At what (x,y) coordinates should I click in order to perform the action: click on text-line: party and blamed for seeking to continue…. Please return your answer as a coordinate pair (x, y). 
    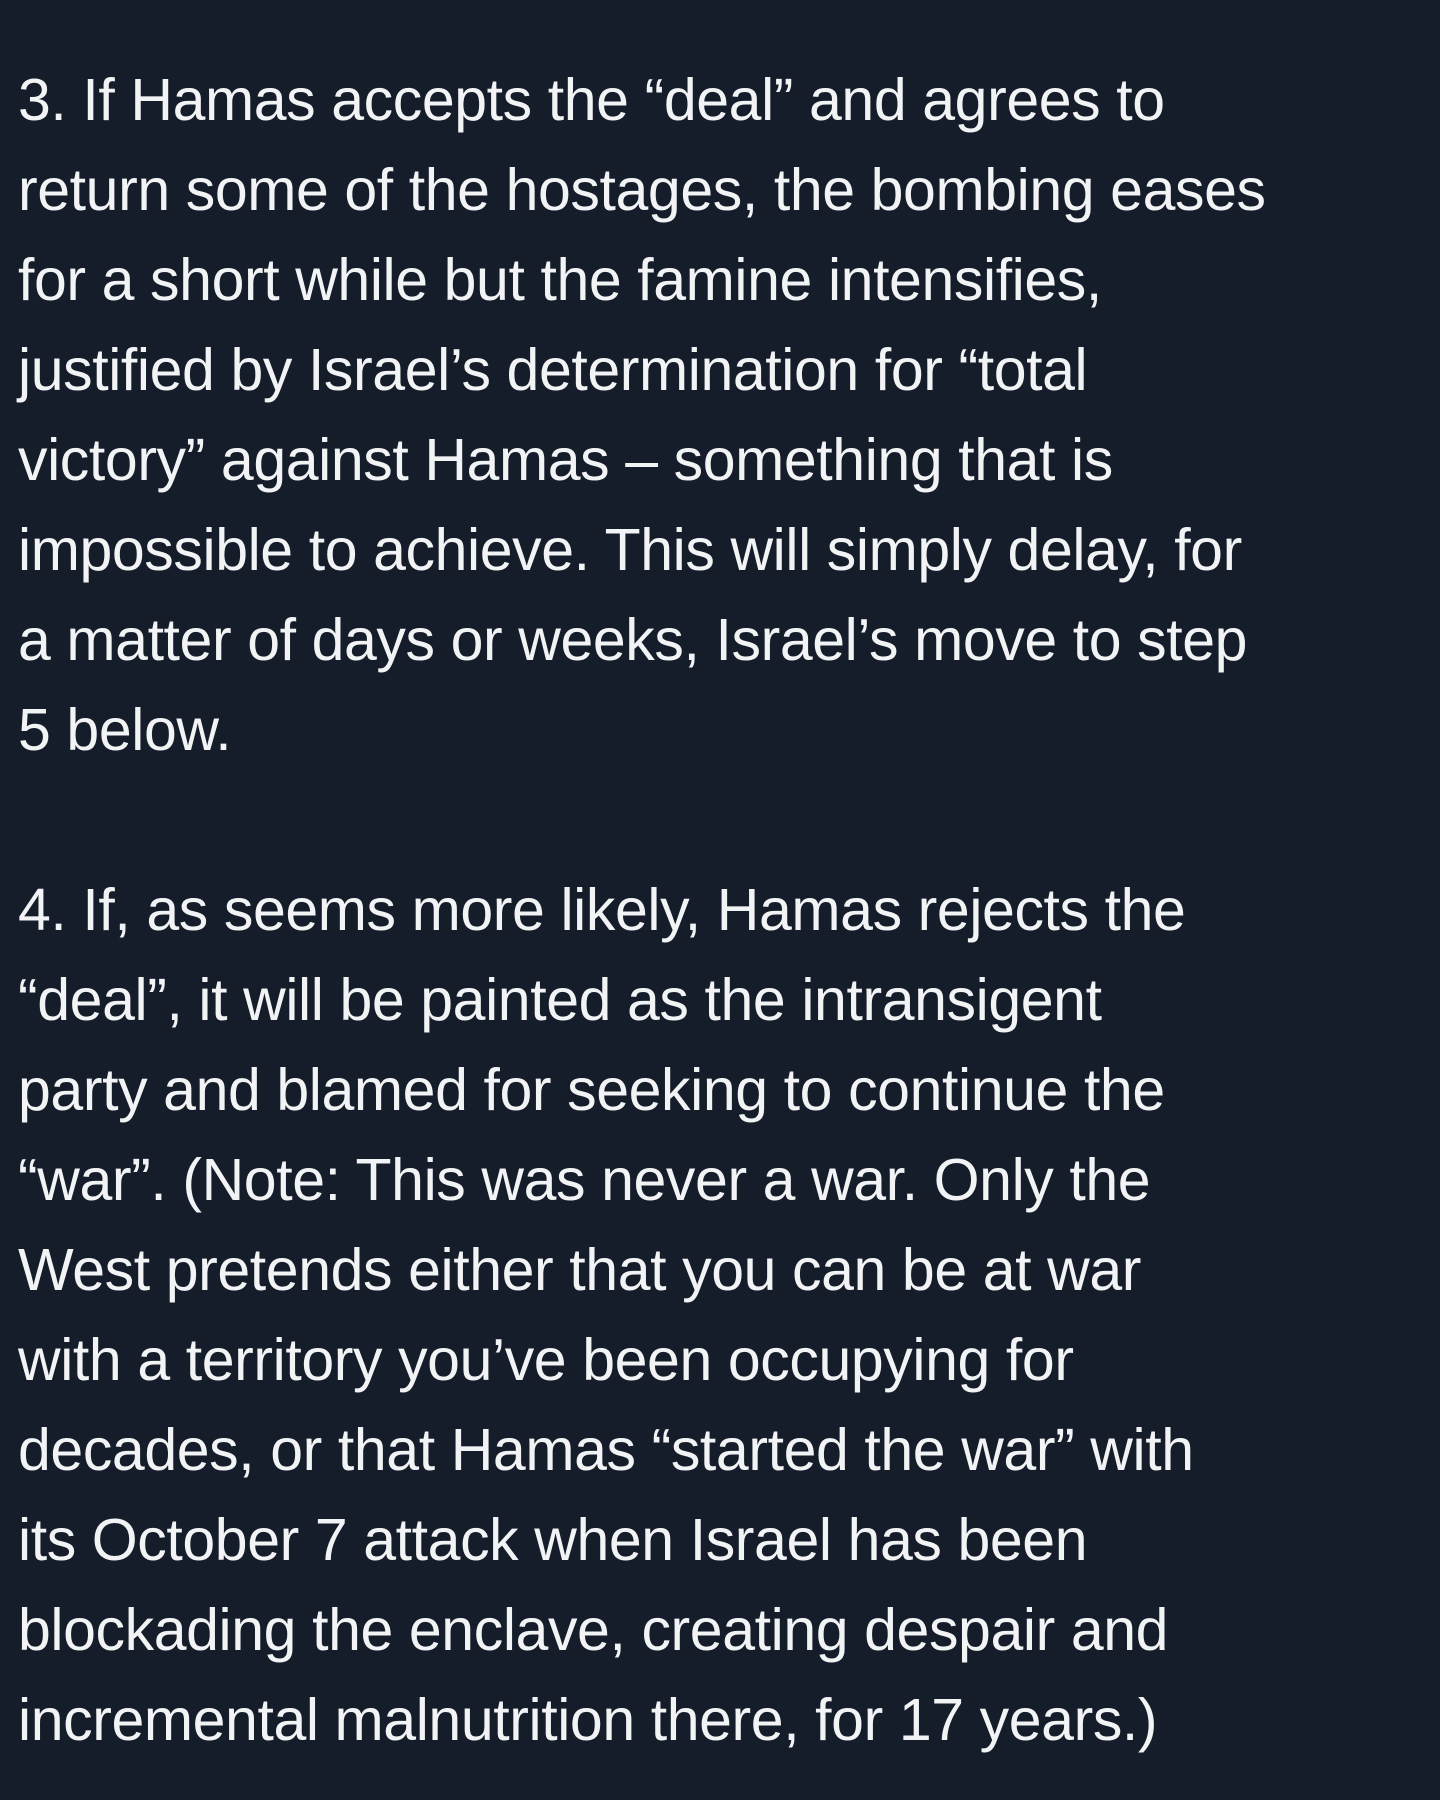
    Looking at the image, I should click on (724, 1090).